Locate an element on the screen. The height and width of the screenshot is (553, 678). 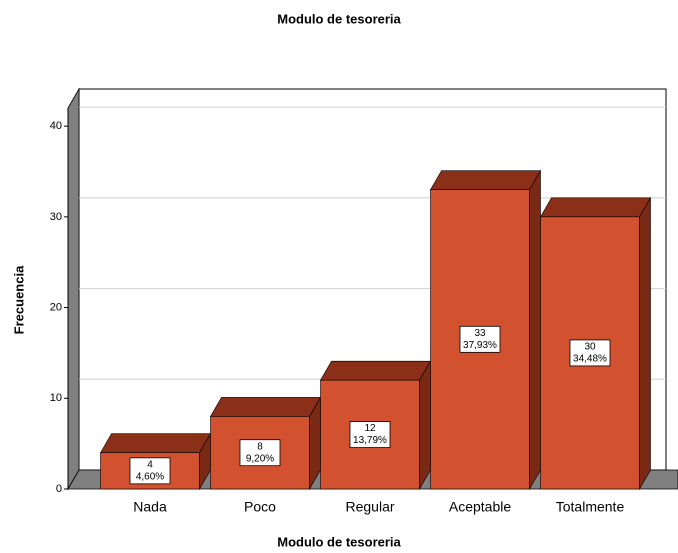
percentage-label: 34,48% is located at coordinates (590, 359).